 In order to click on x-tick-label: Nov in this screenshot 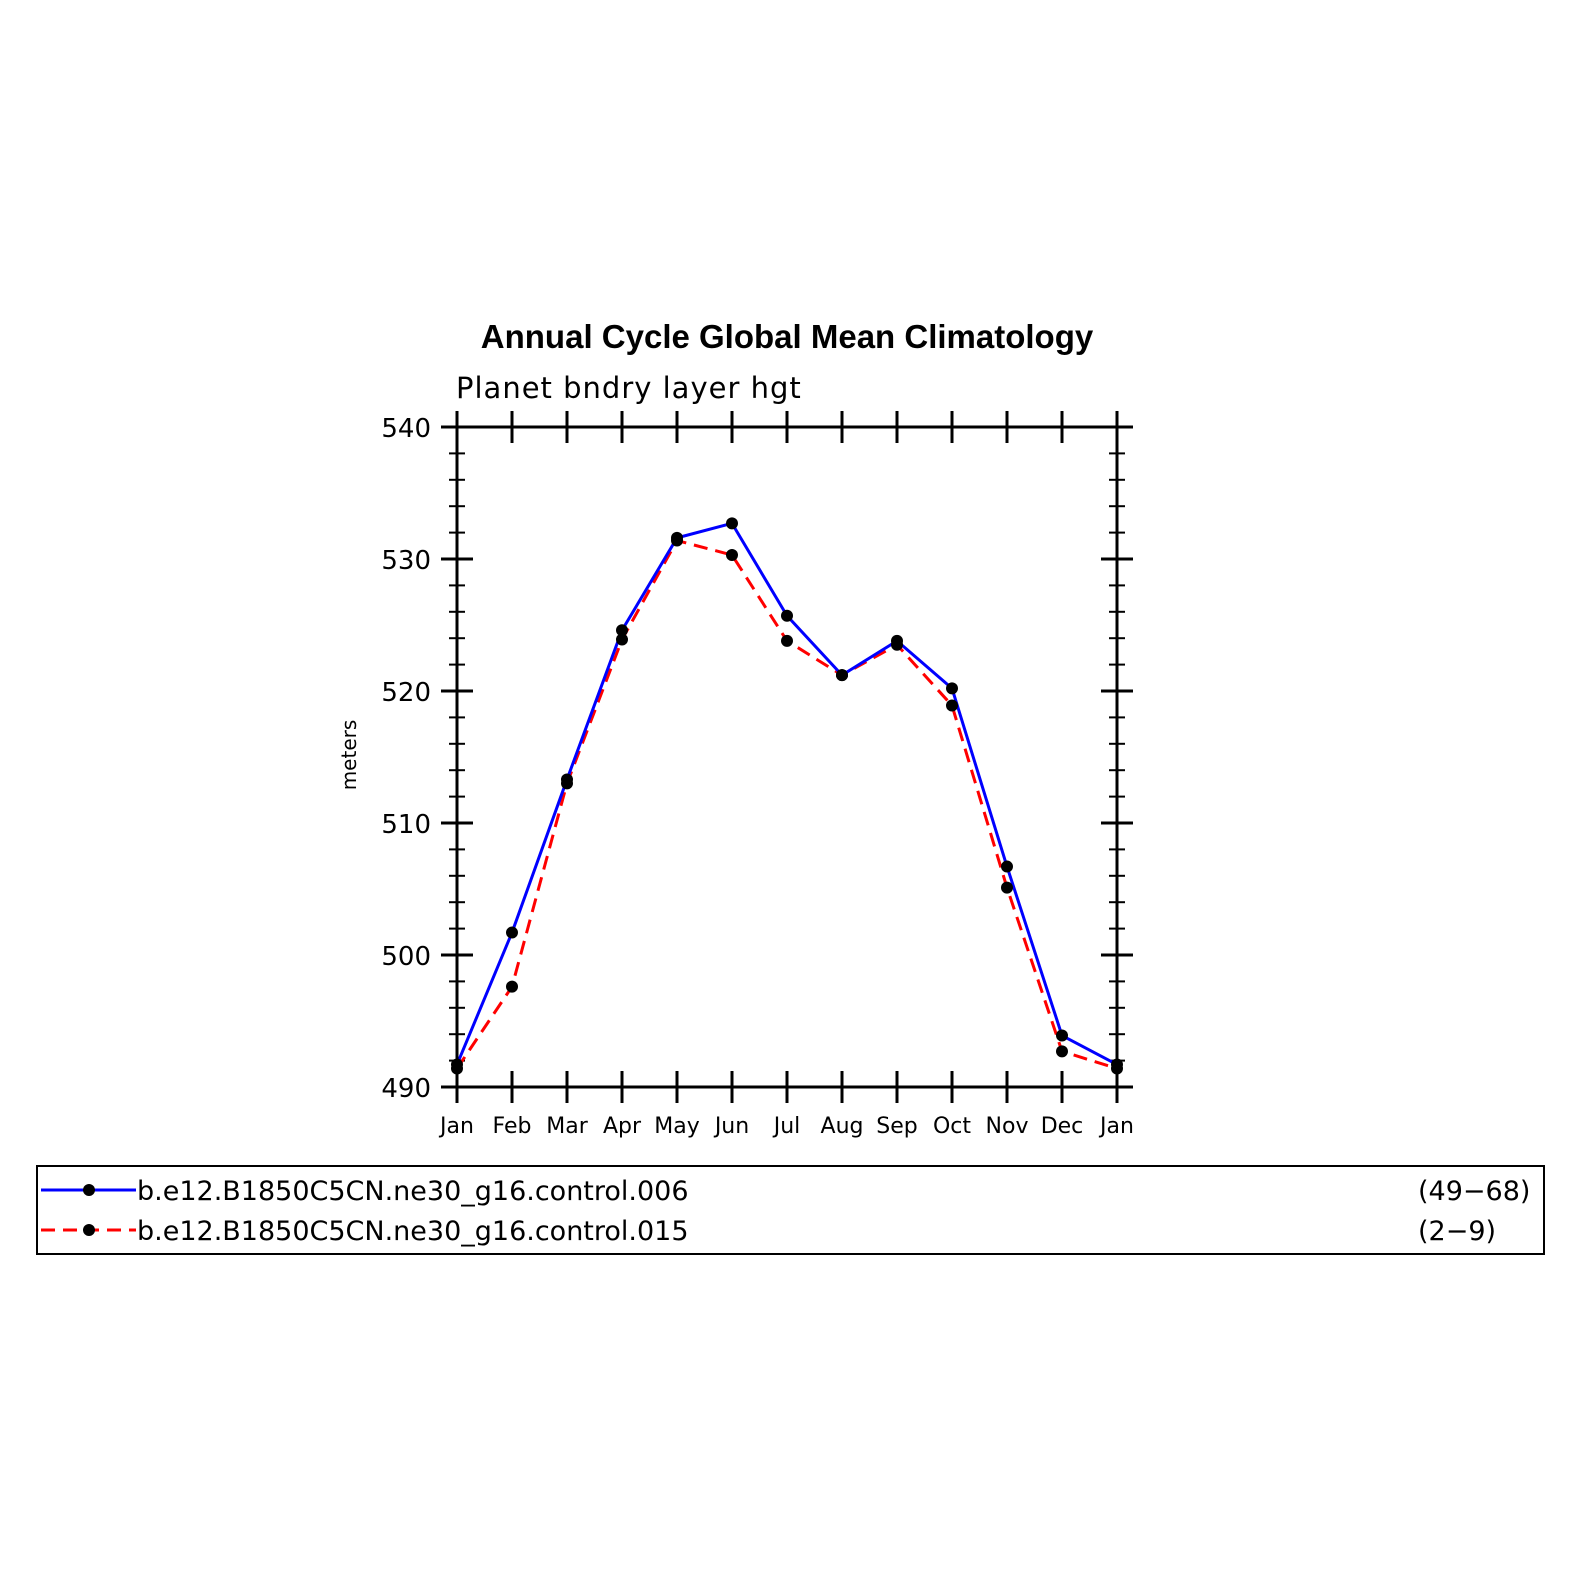, I will do `click(1007, 1126)`.